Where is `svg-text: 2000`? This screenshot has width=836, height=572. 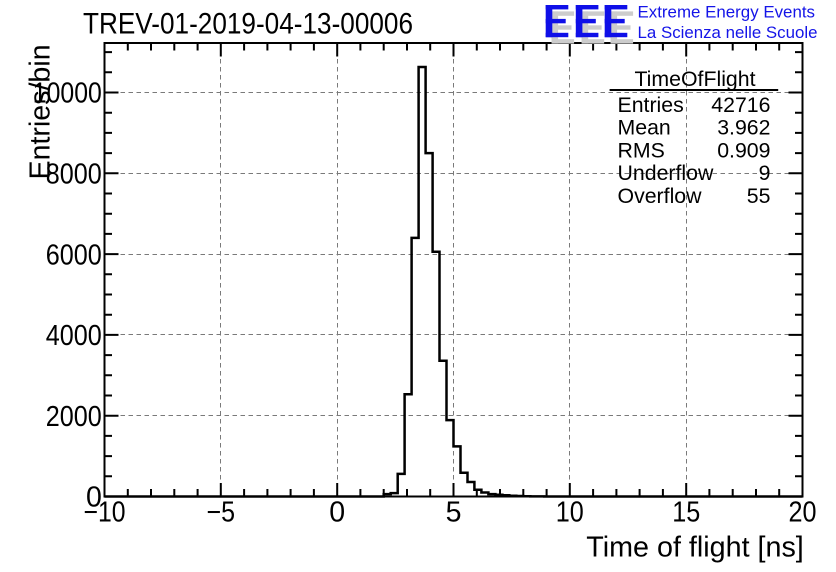 svg-text: 2000 is located at coordinates (74, 417).